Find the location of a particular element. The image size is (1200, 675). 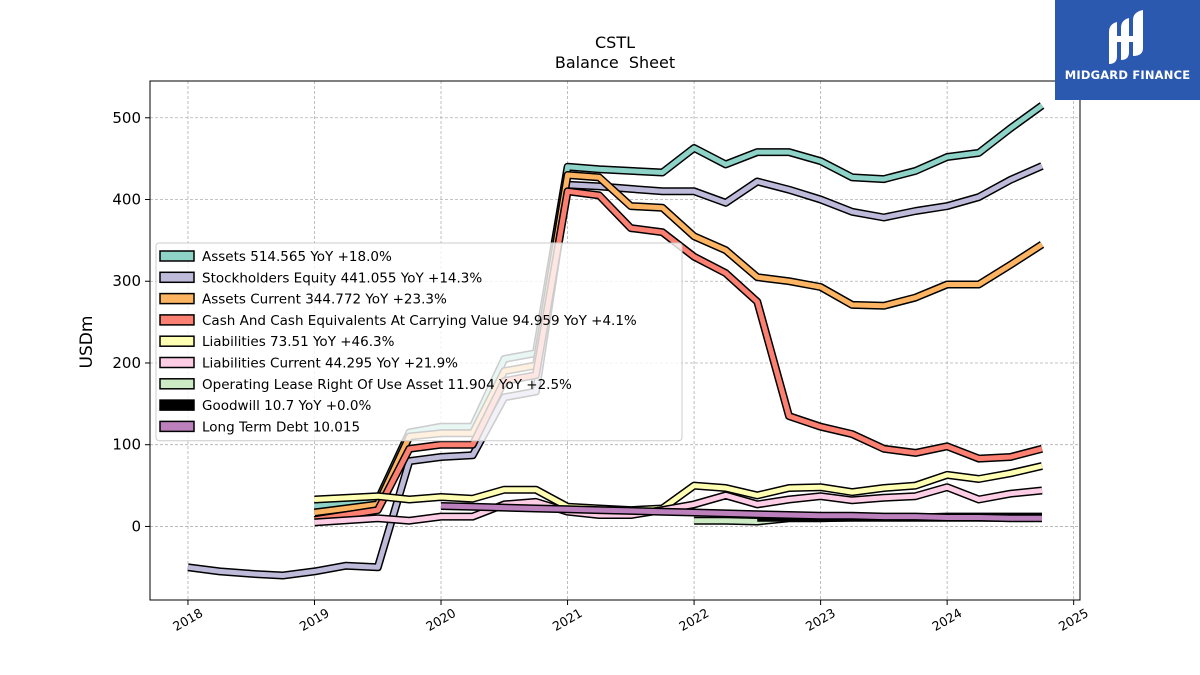

legend-label: Assets 514.565 YoY +18.0% is located at coordinates (297, 257).